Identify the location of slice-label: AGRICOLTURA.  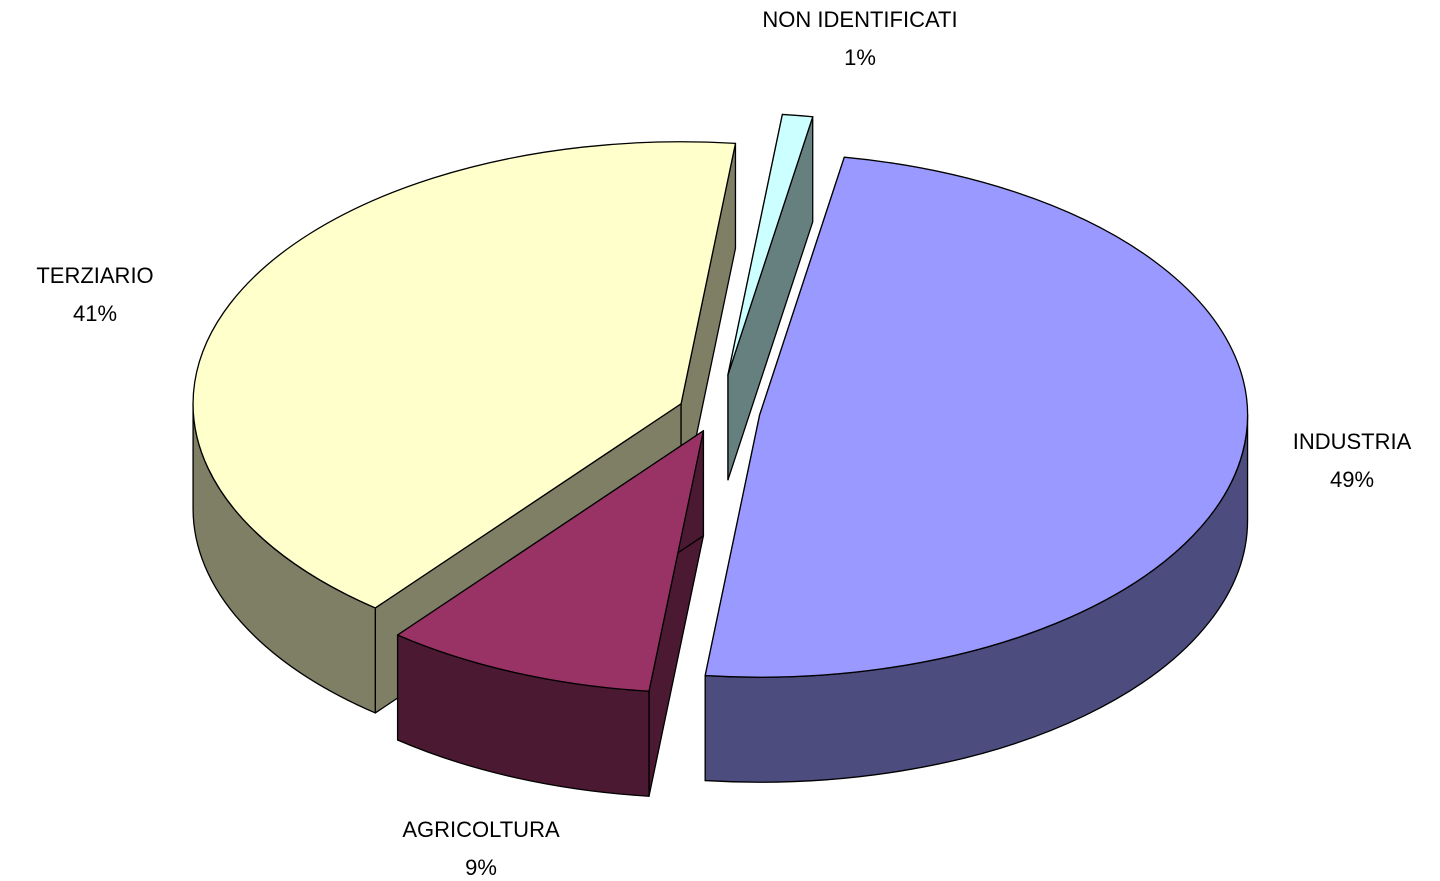
(481, 829).